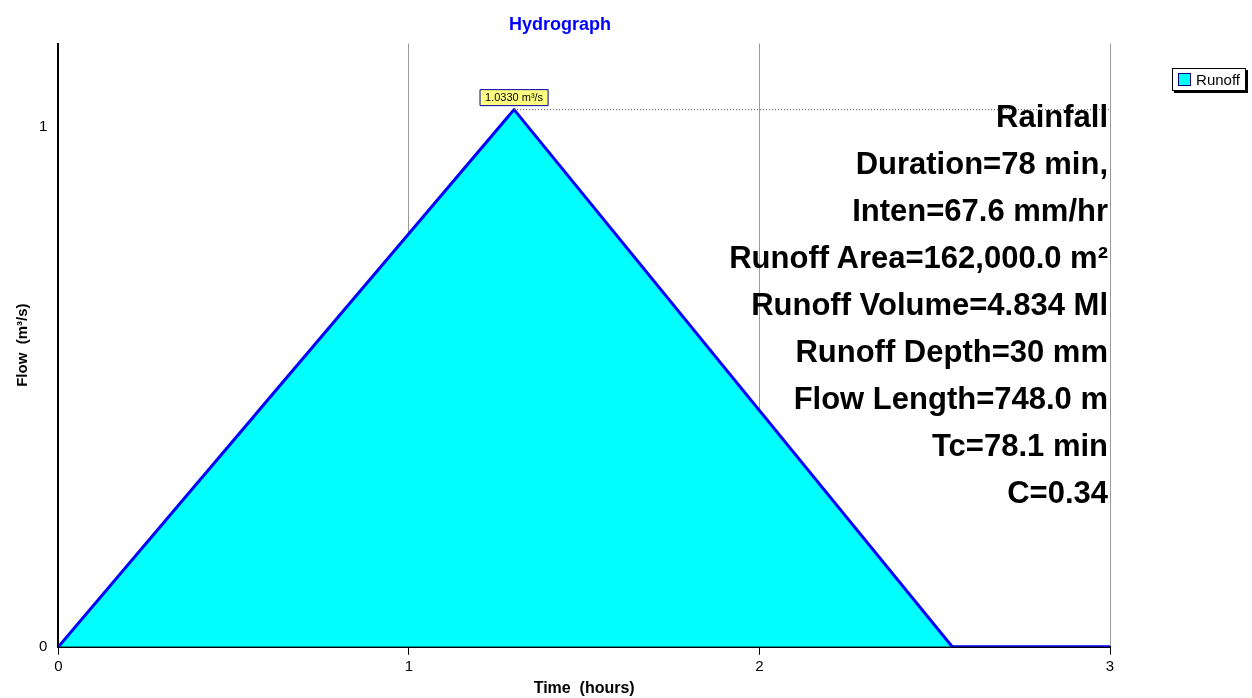 The image size is (1252, 698). Describe the element at coordinates (1019, 446) in the screenshot. I see `annotation: Tc=78.1 min` at that location.